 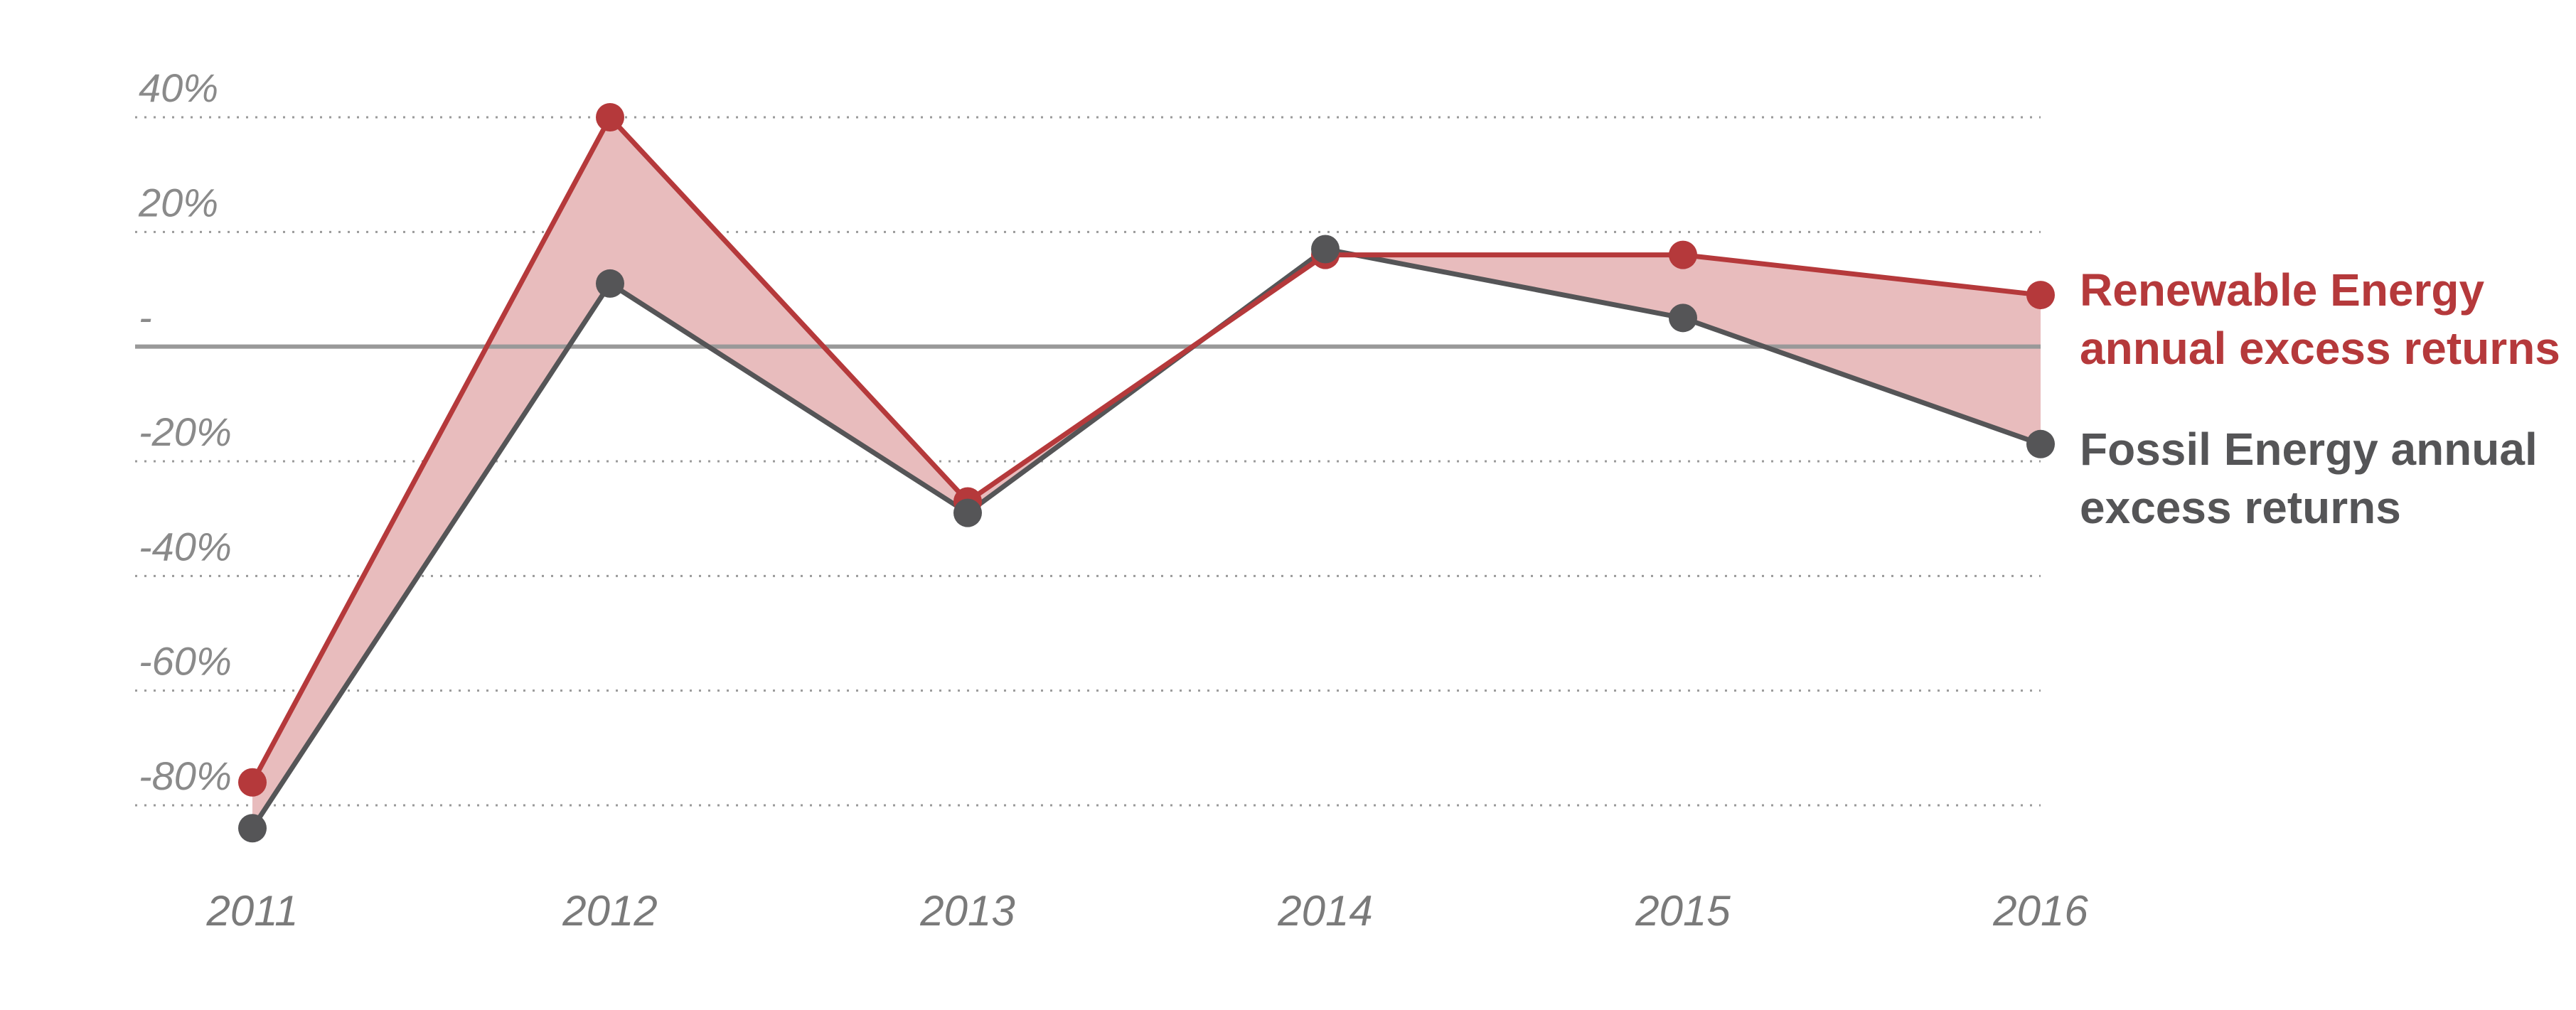 I want to click on x-tick-label: 2013, so click(x=967, y=911).